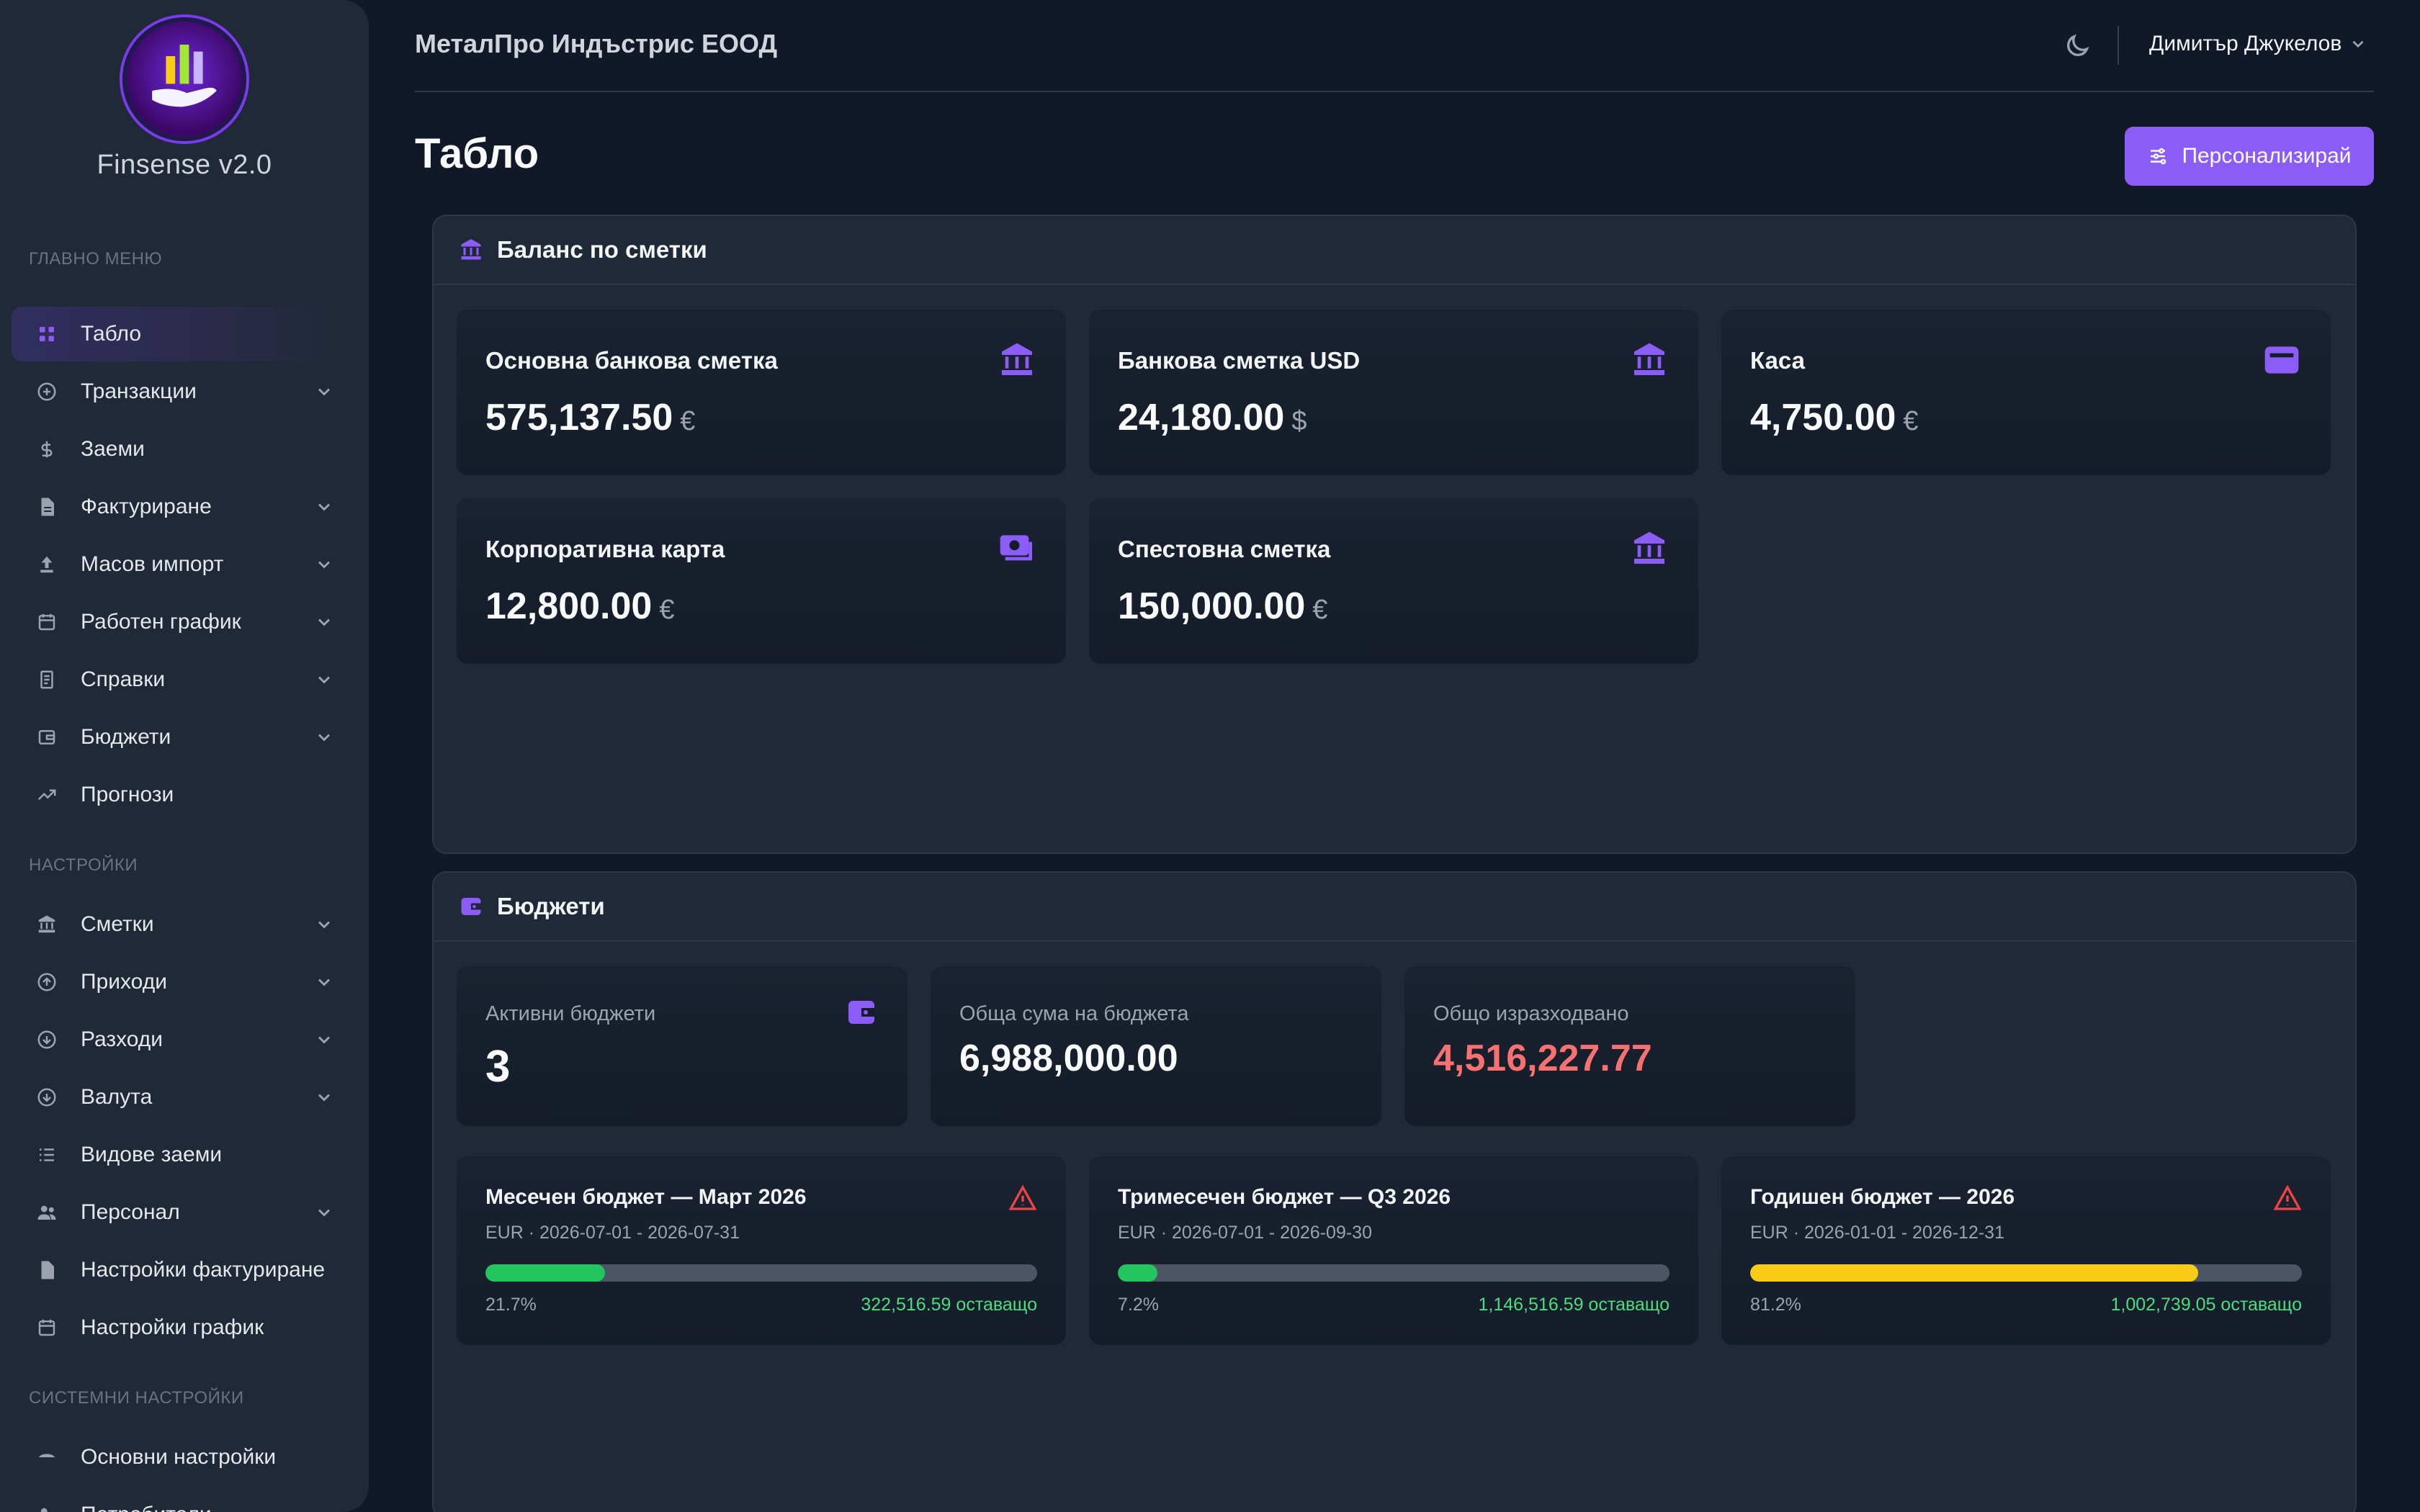 The image size is (2420, 1512). Describe the element at coordinates (152, 564) in the screenshot. I see `sidebar-item-label: Масов импорт` at that location.